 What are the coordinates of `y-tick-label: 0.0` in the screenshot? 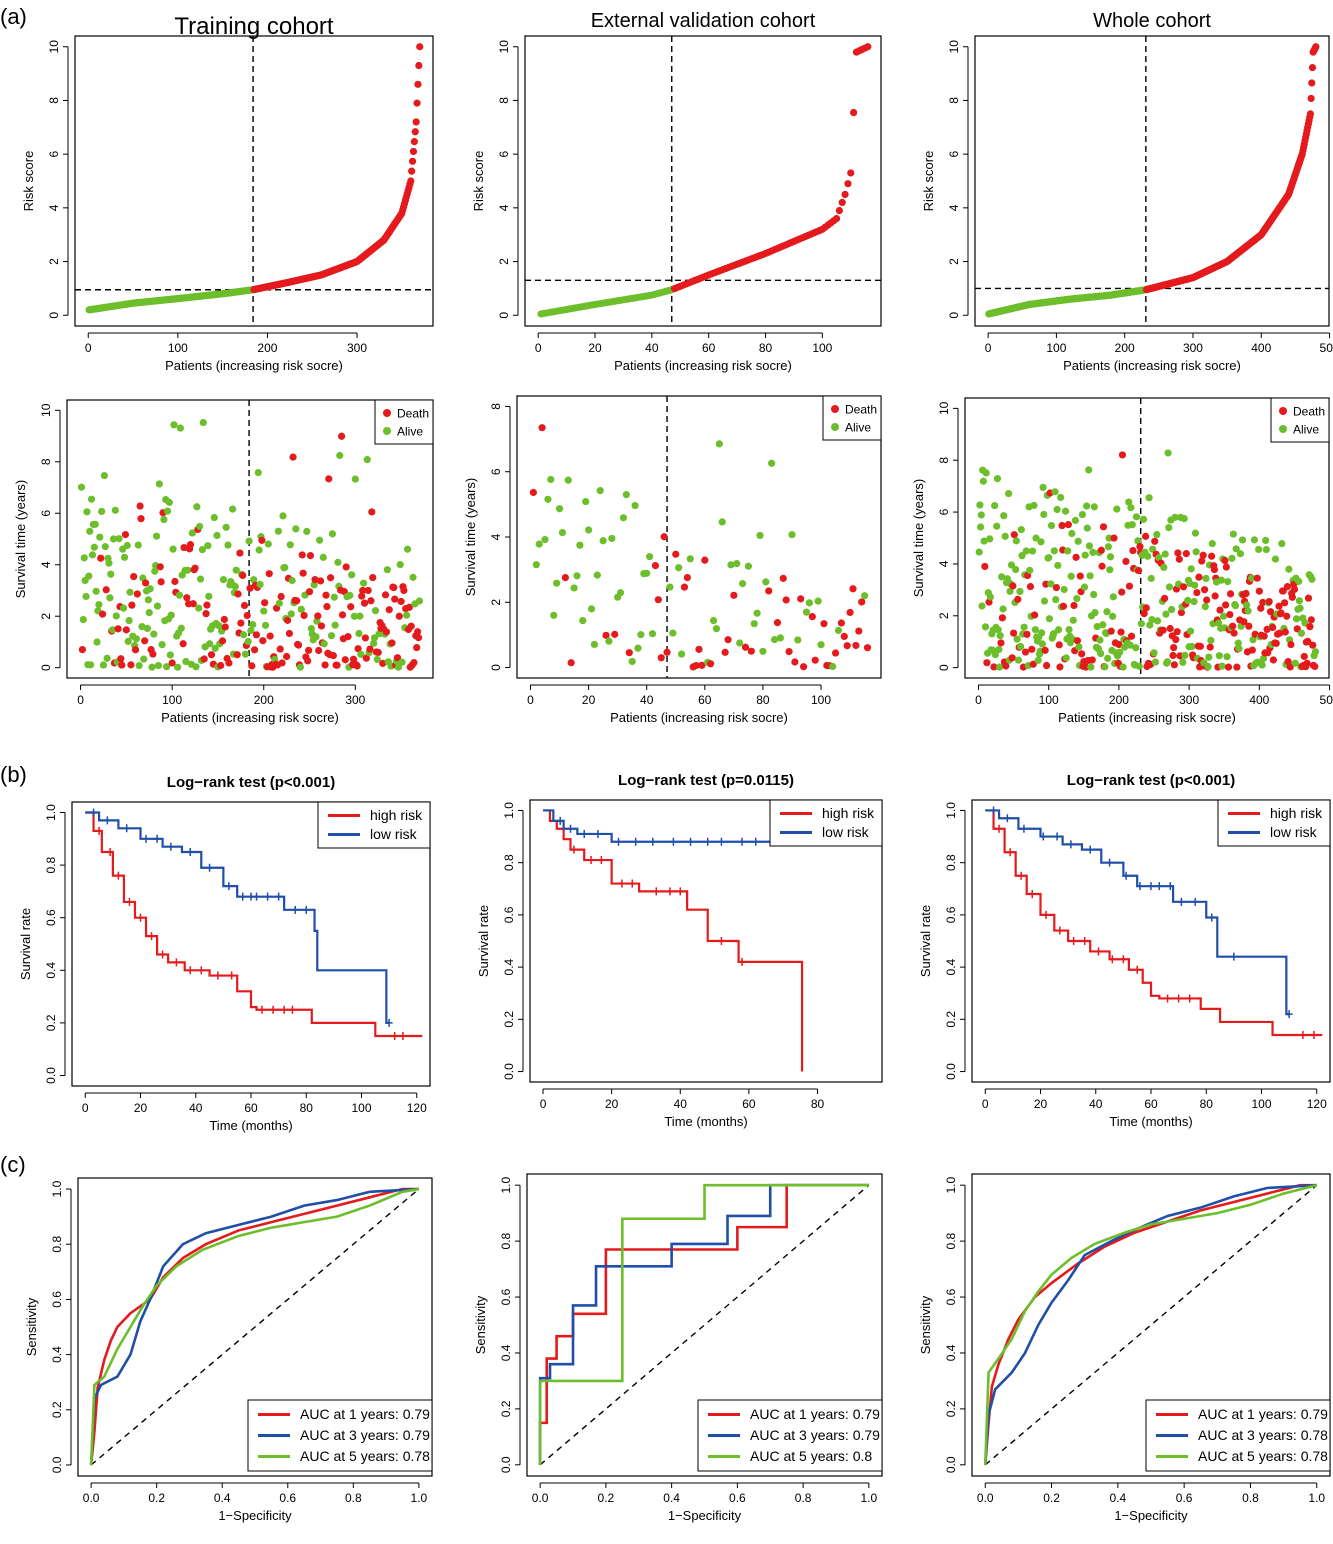 It's located at (509, 1071).